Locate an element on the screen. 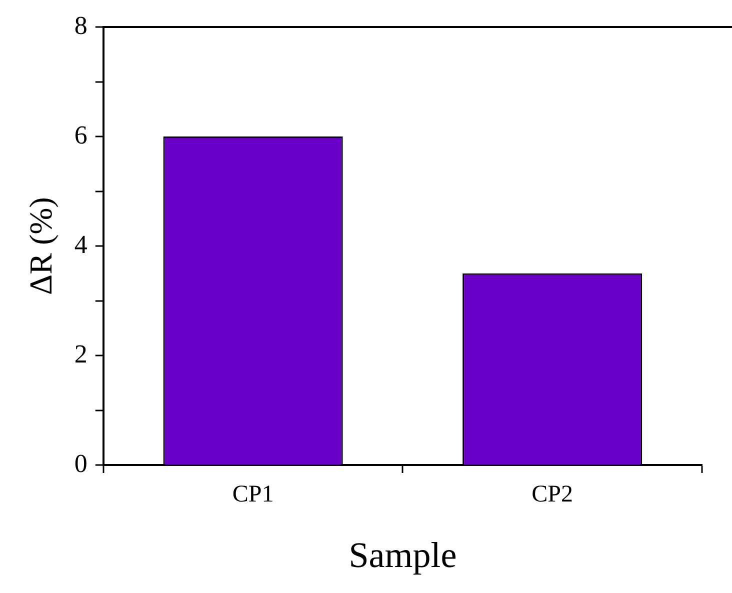  y-tick-label: 0 is located at coordinates (81, 463).